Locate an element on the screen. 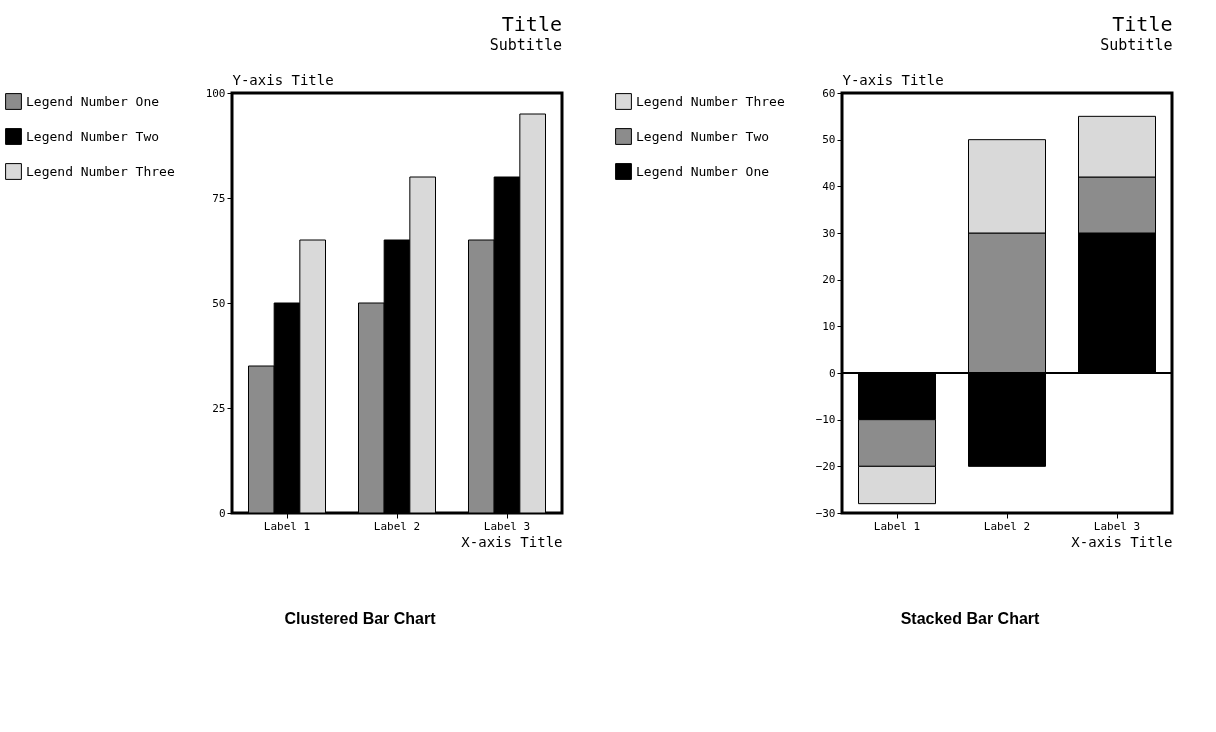 This screenshot has width=1216, height=732. y-tick-label: 60 is located at coordinates (829, 93).